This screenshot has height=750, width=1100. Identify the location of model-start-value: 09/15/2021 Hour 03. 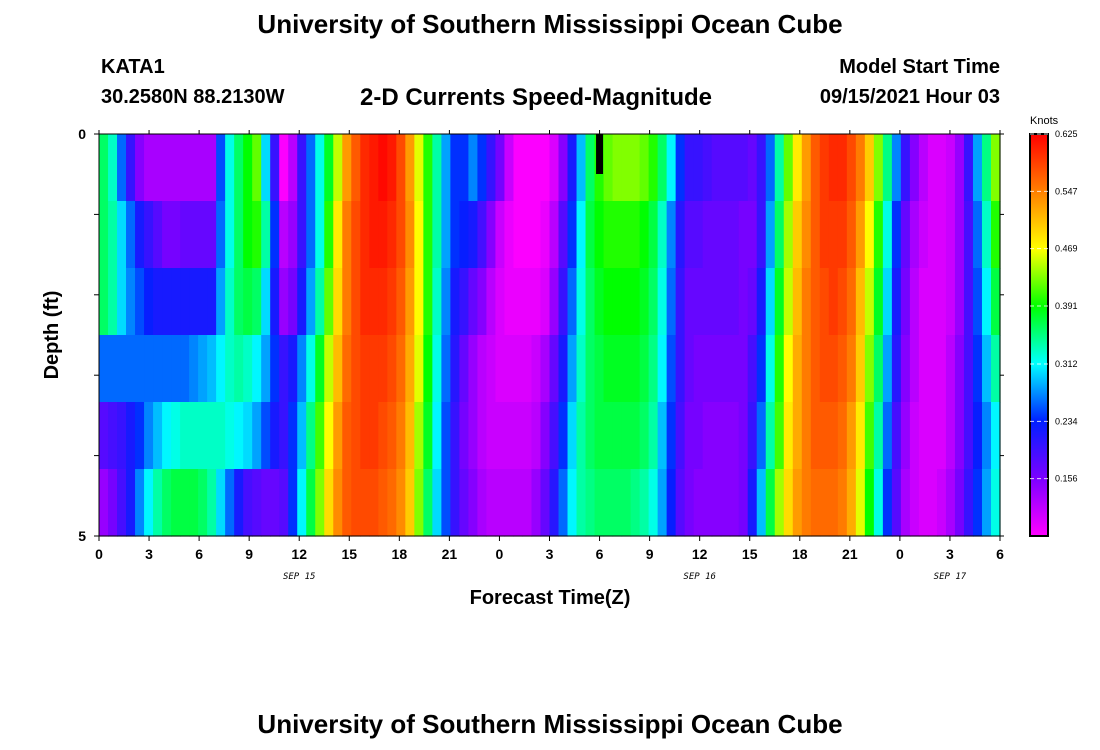
(909, 97).